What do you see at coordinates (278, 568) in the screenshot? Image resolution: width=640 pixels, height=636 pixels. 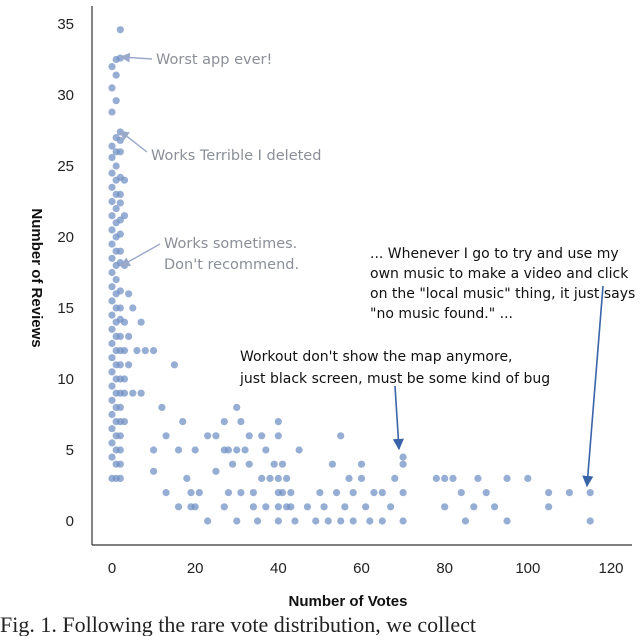 I see `x-tick-label: 40` at bounding box center [278, 568].